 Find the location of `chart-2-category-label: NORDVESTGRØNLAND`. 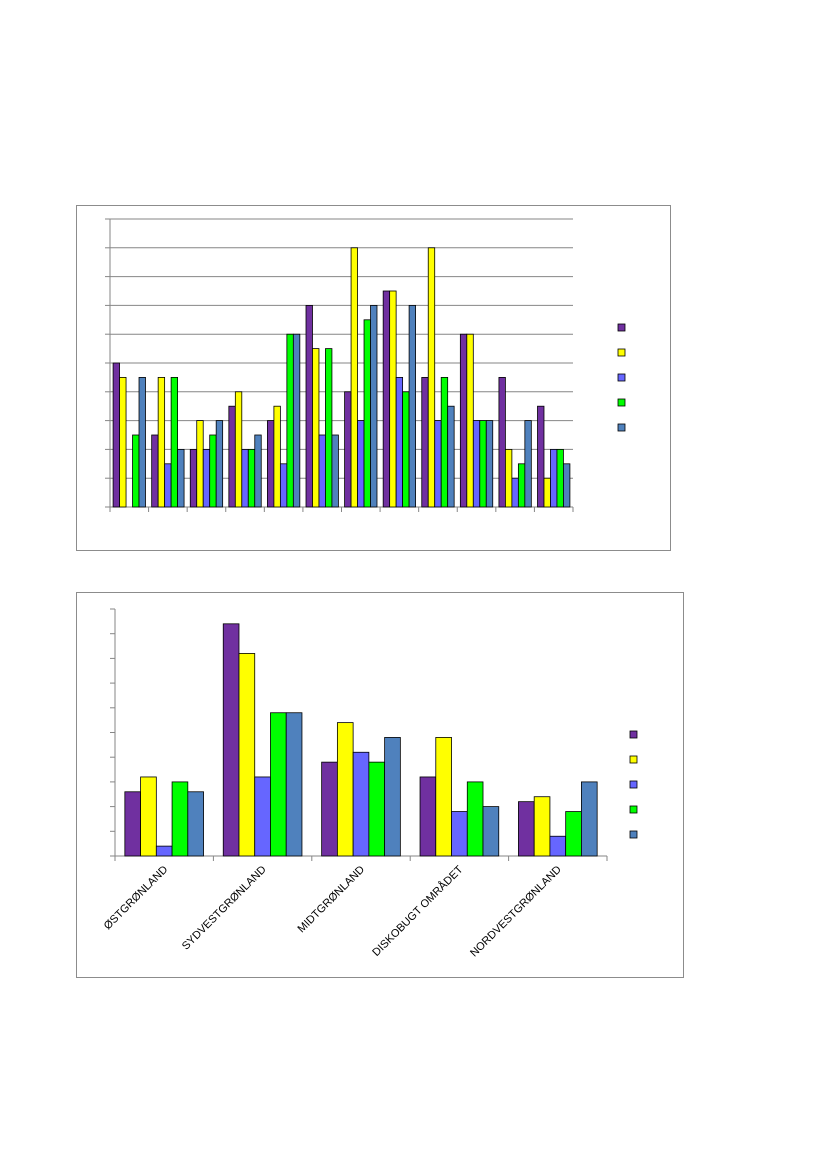

chart-2-category-label: NORDVESTGRØNLAND is located at coordinates (516, 912).